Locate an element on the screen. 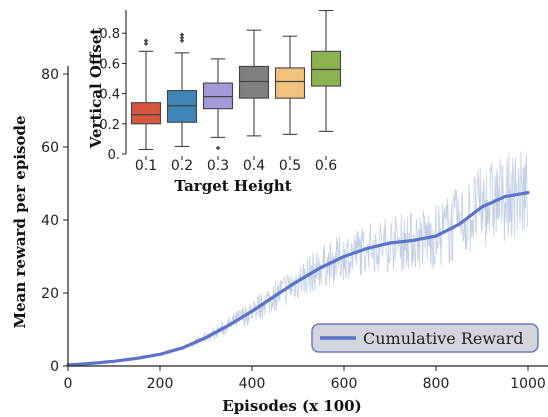 This screenshot has width=548, height=417. box-0.4 is located at coordinates (254, 83).